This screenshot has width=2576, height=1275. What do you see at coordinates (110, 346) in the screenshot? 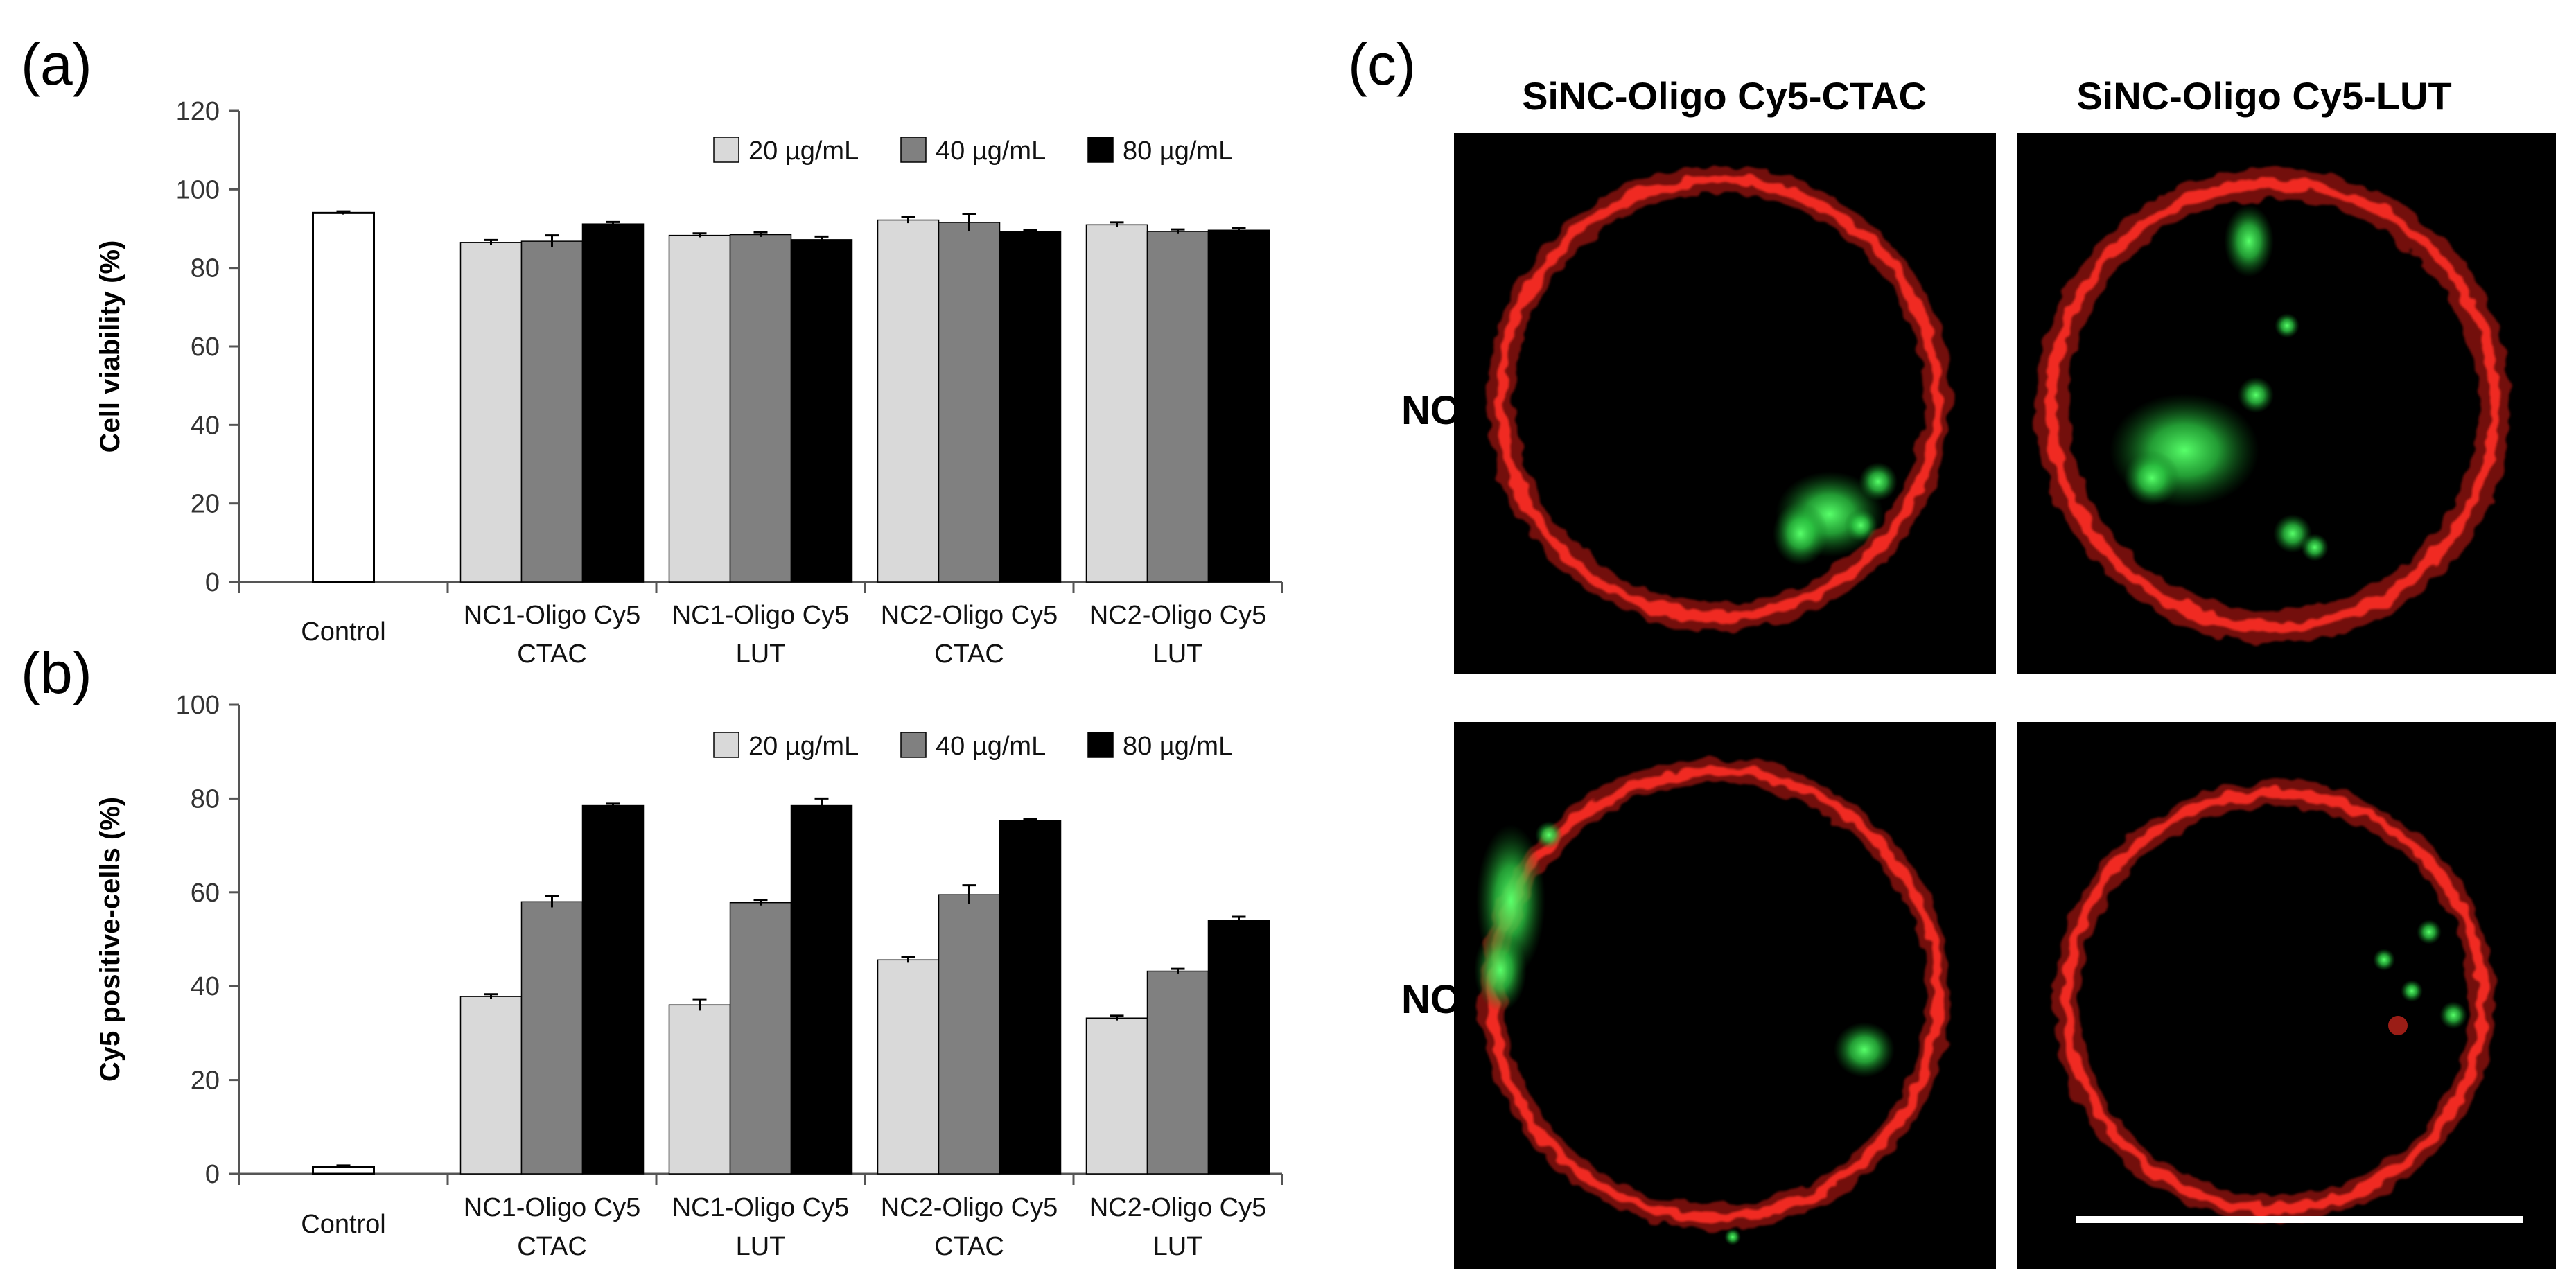
I see `y-axis-label: Cell viability (%)` at bounding box center [110, 346].